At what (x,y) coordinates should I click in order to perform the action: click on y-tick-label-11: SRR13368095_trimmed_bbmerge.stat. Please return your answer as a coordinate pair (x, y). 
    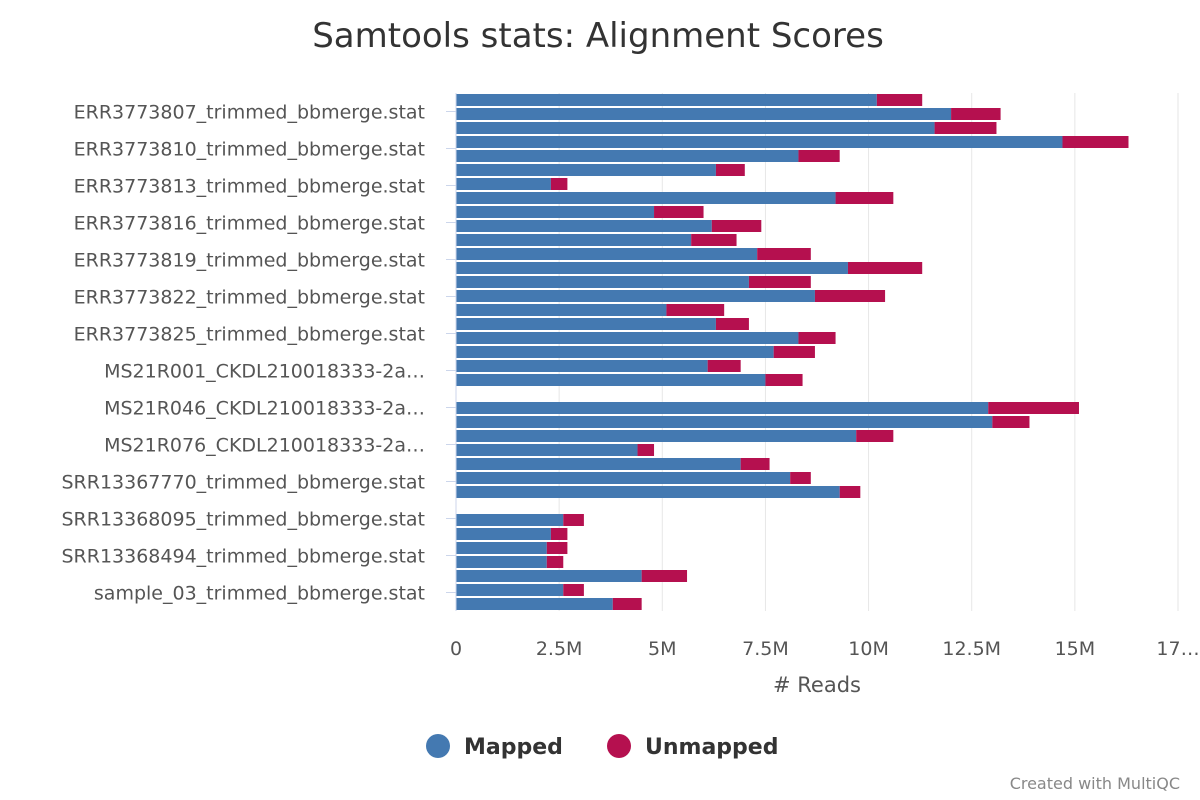
    Looking at the image, I should click on (243, 520).